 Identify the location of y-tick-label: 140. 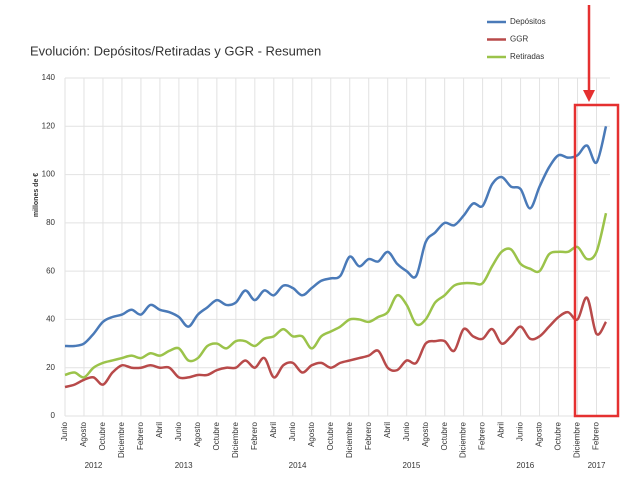
(49, 77).